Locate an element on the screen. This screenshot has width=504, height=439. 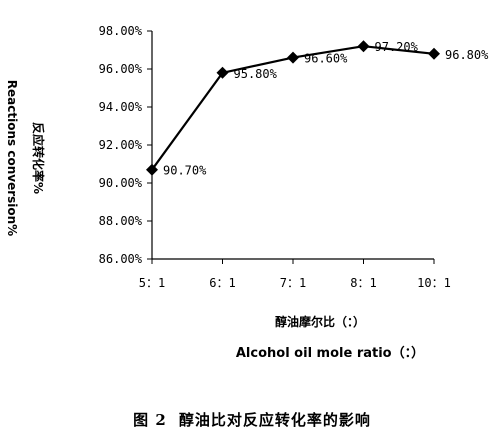
data-label: 90.70% is located at coordinates (185, 171).